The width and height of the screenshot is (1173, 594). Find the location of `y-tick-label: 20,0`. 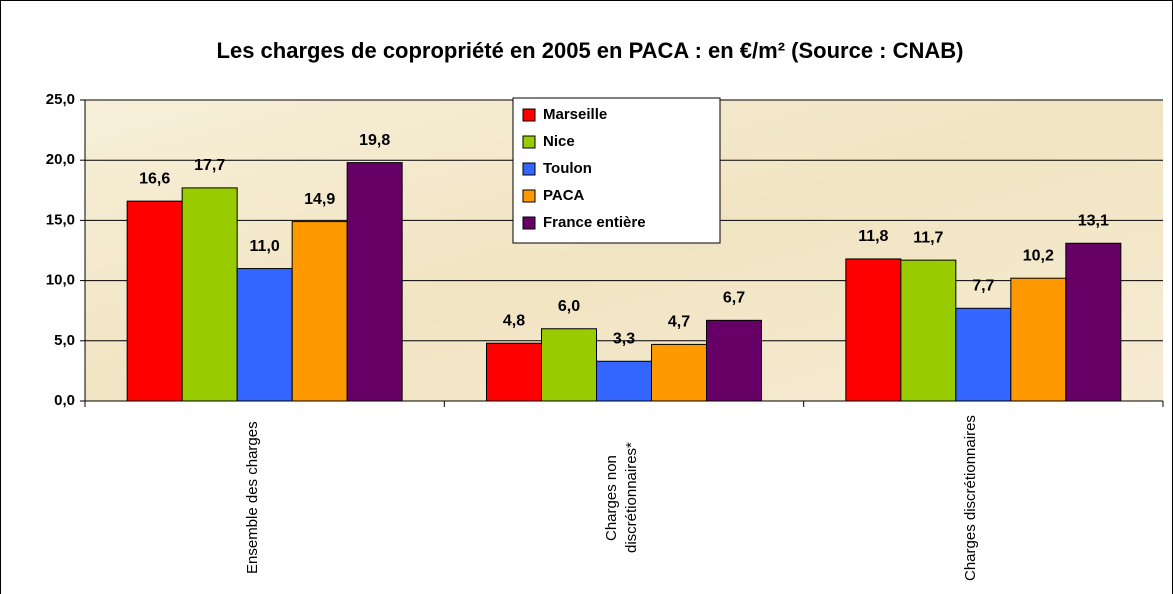

y-tick-label: 20,0 is located at coordinates (60, 159).